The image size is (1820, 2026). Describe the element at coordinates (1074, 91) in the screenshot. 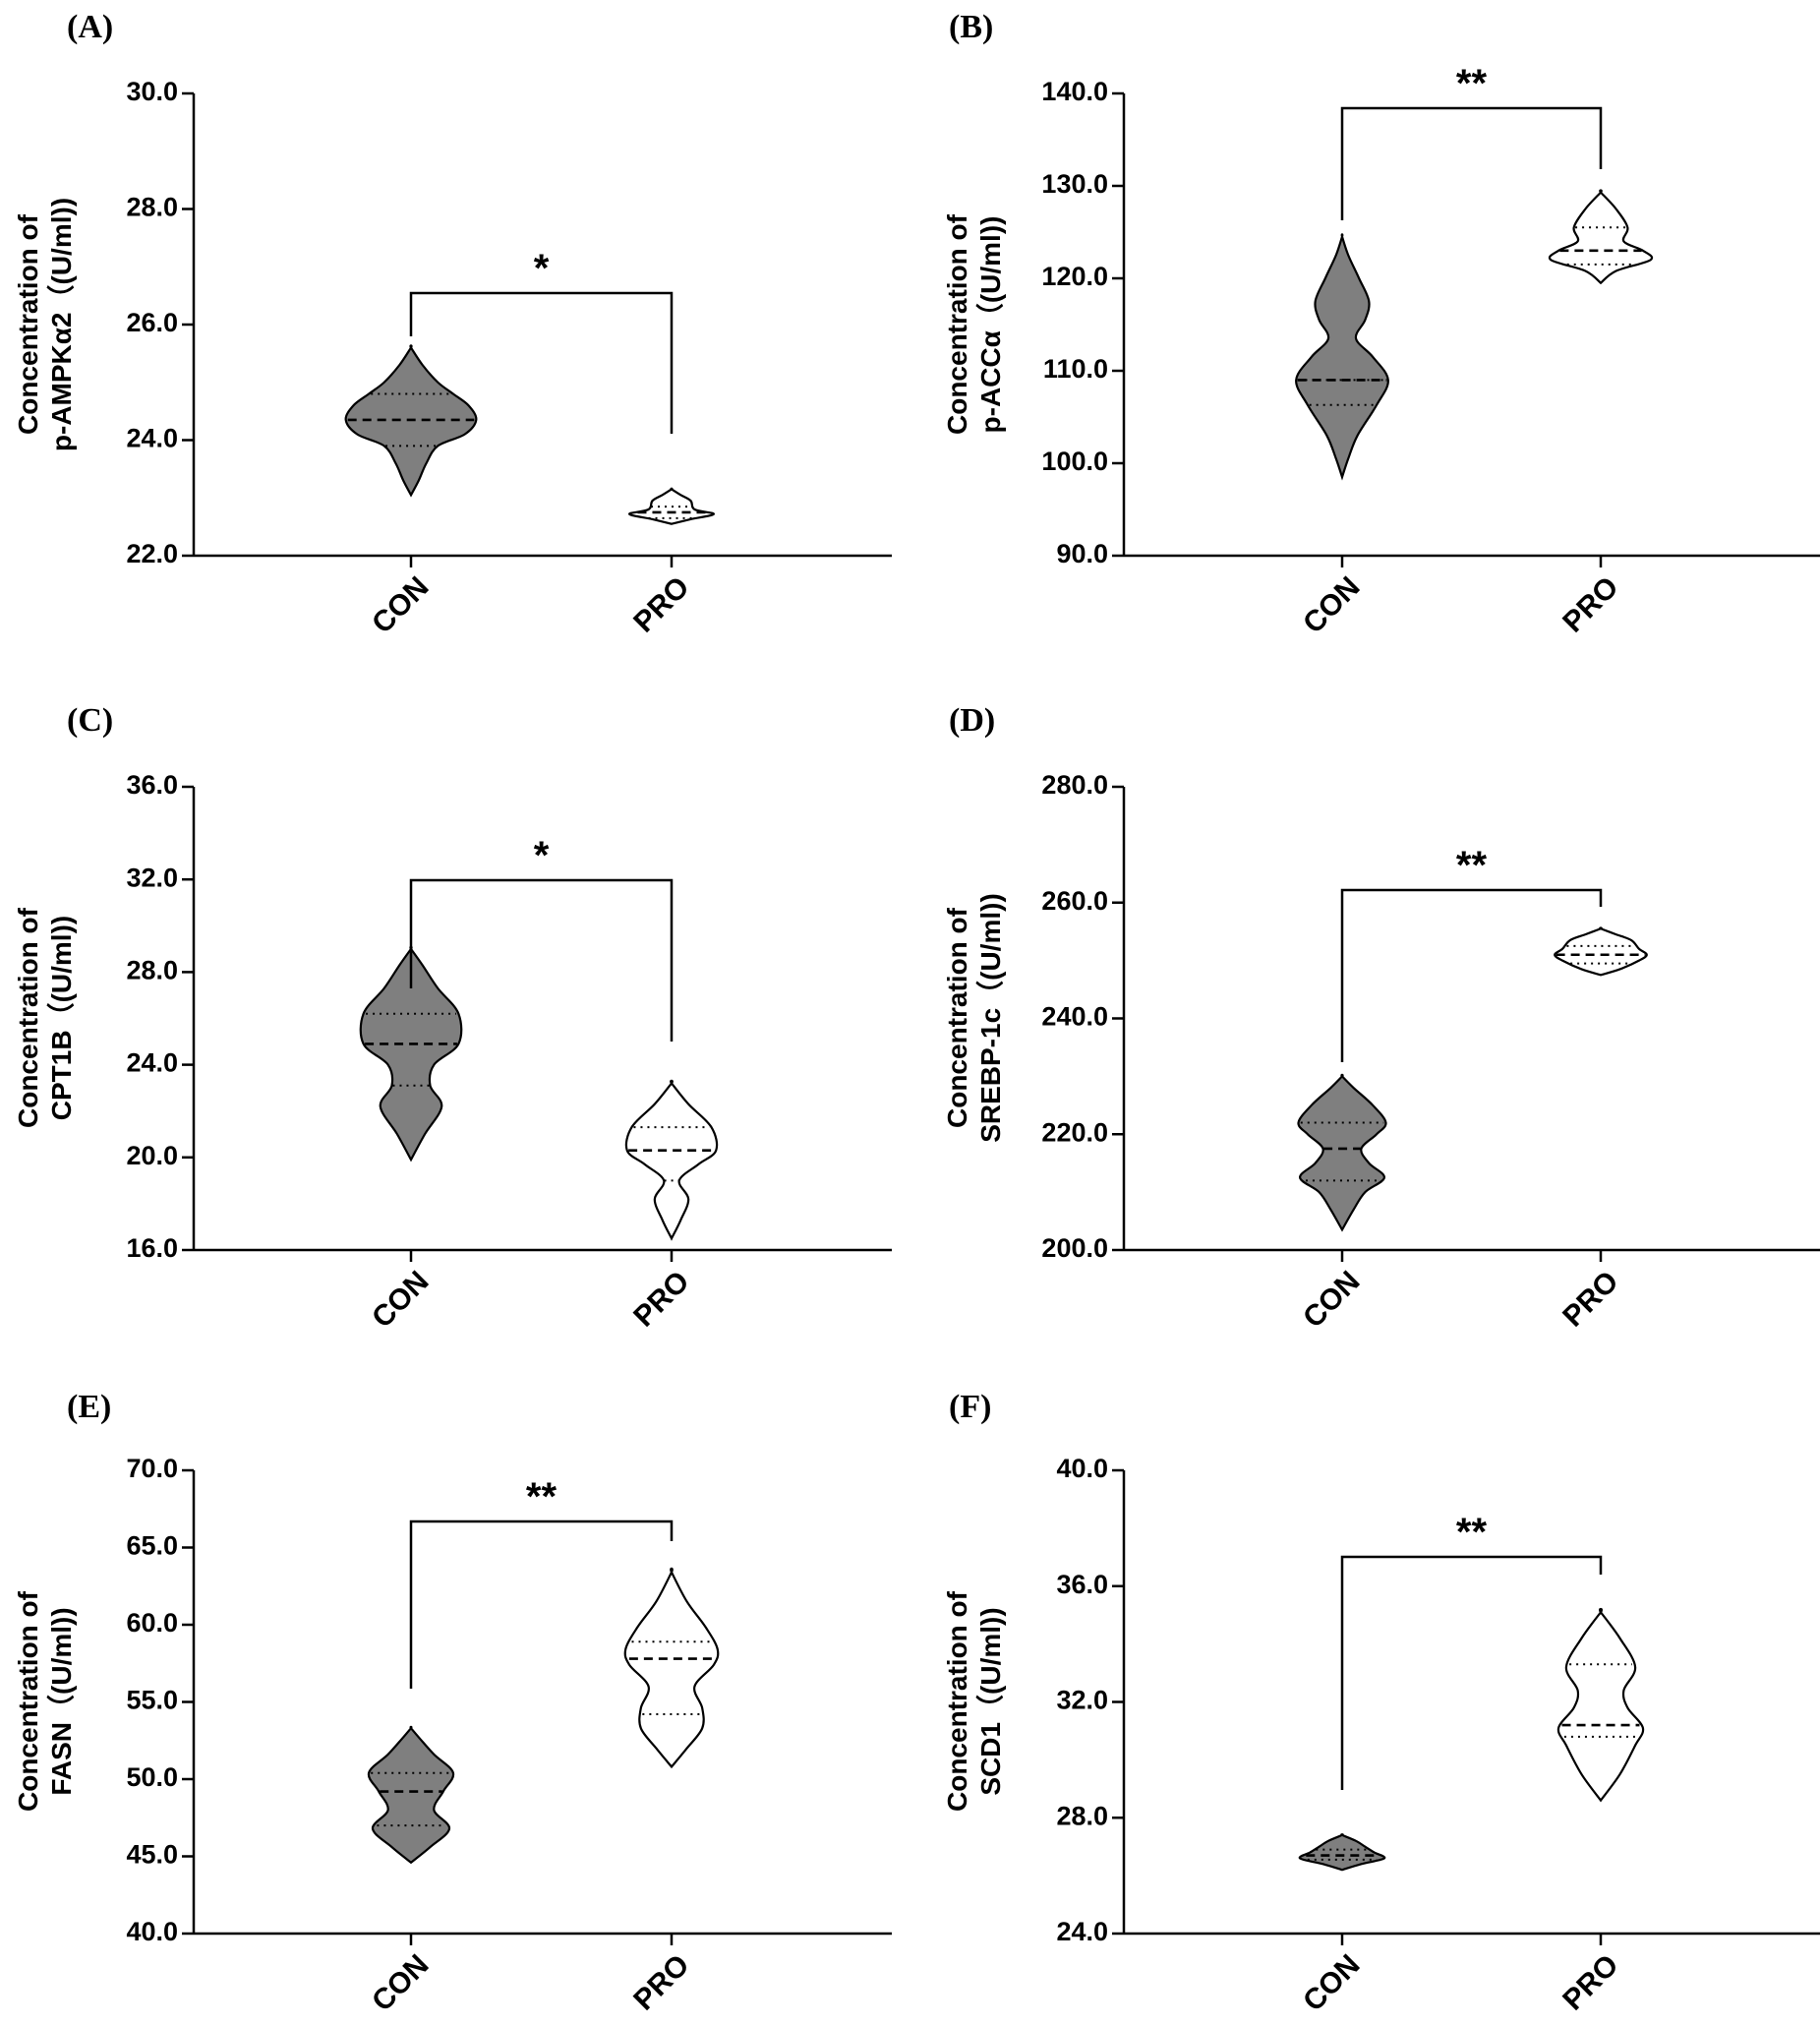

I see `y-tick-label: 140.0` at that location.